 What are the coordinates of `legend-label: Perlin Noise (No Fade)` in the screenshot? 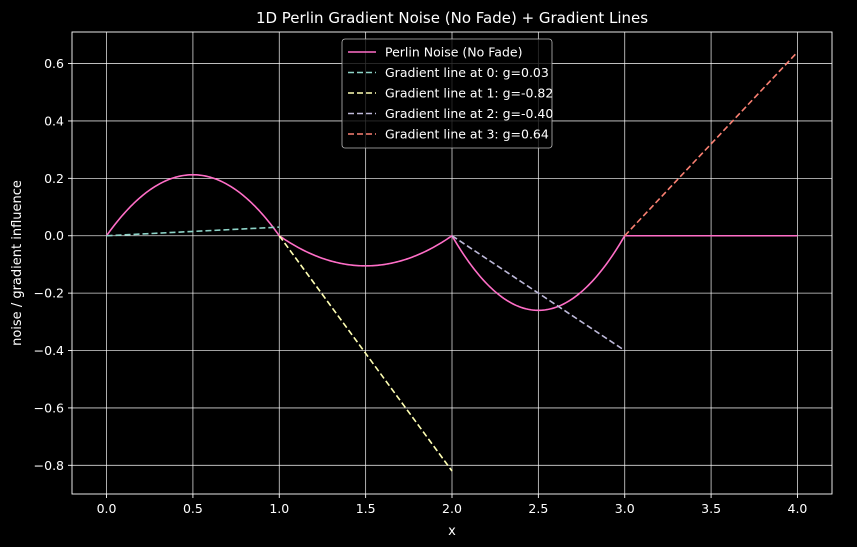 It's located at (453, 52).